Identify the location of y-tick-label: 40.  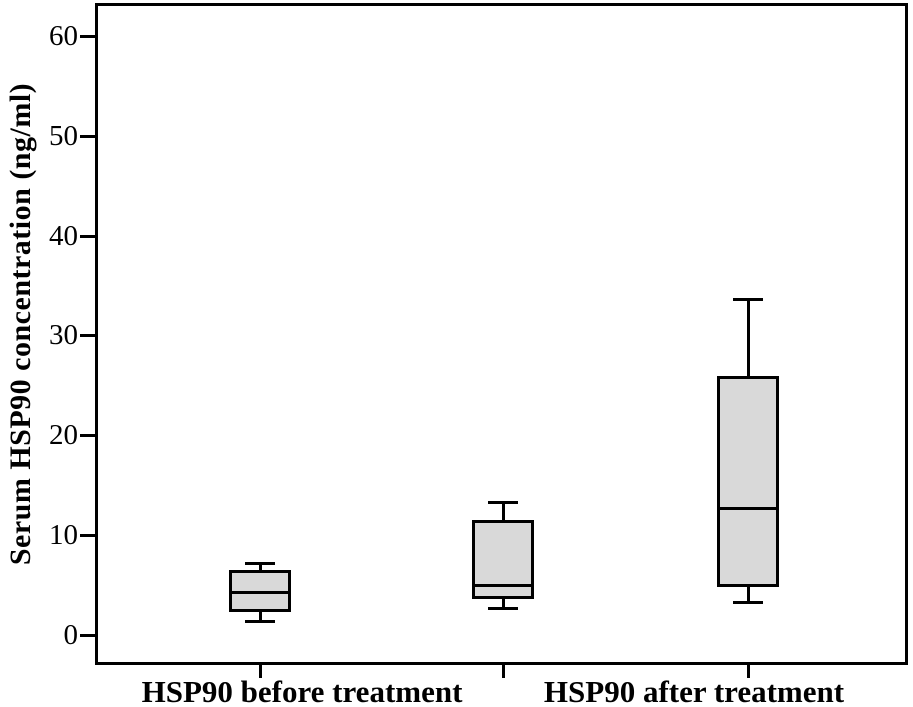
(63, 235).